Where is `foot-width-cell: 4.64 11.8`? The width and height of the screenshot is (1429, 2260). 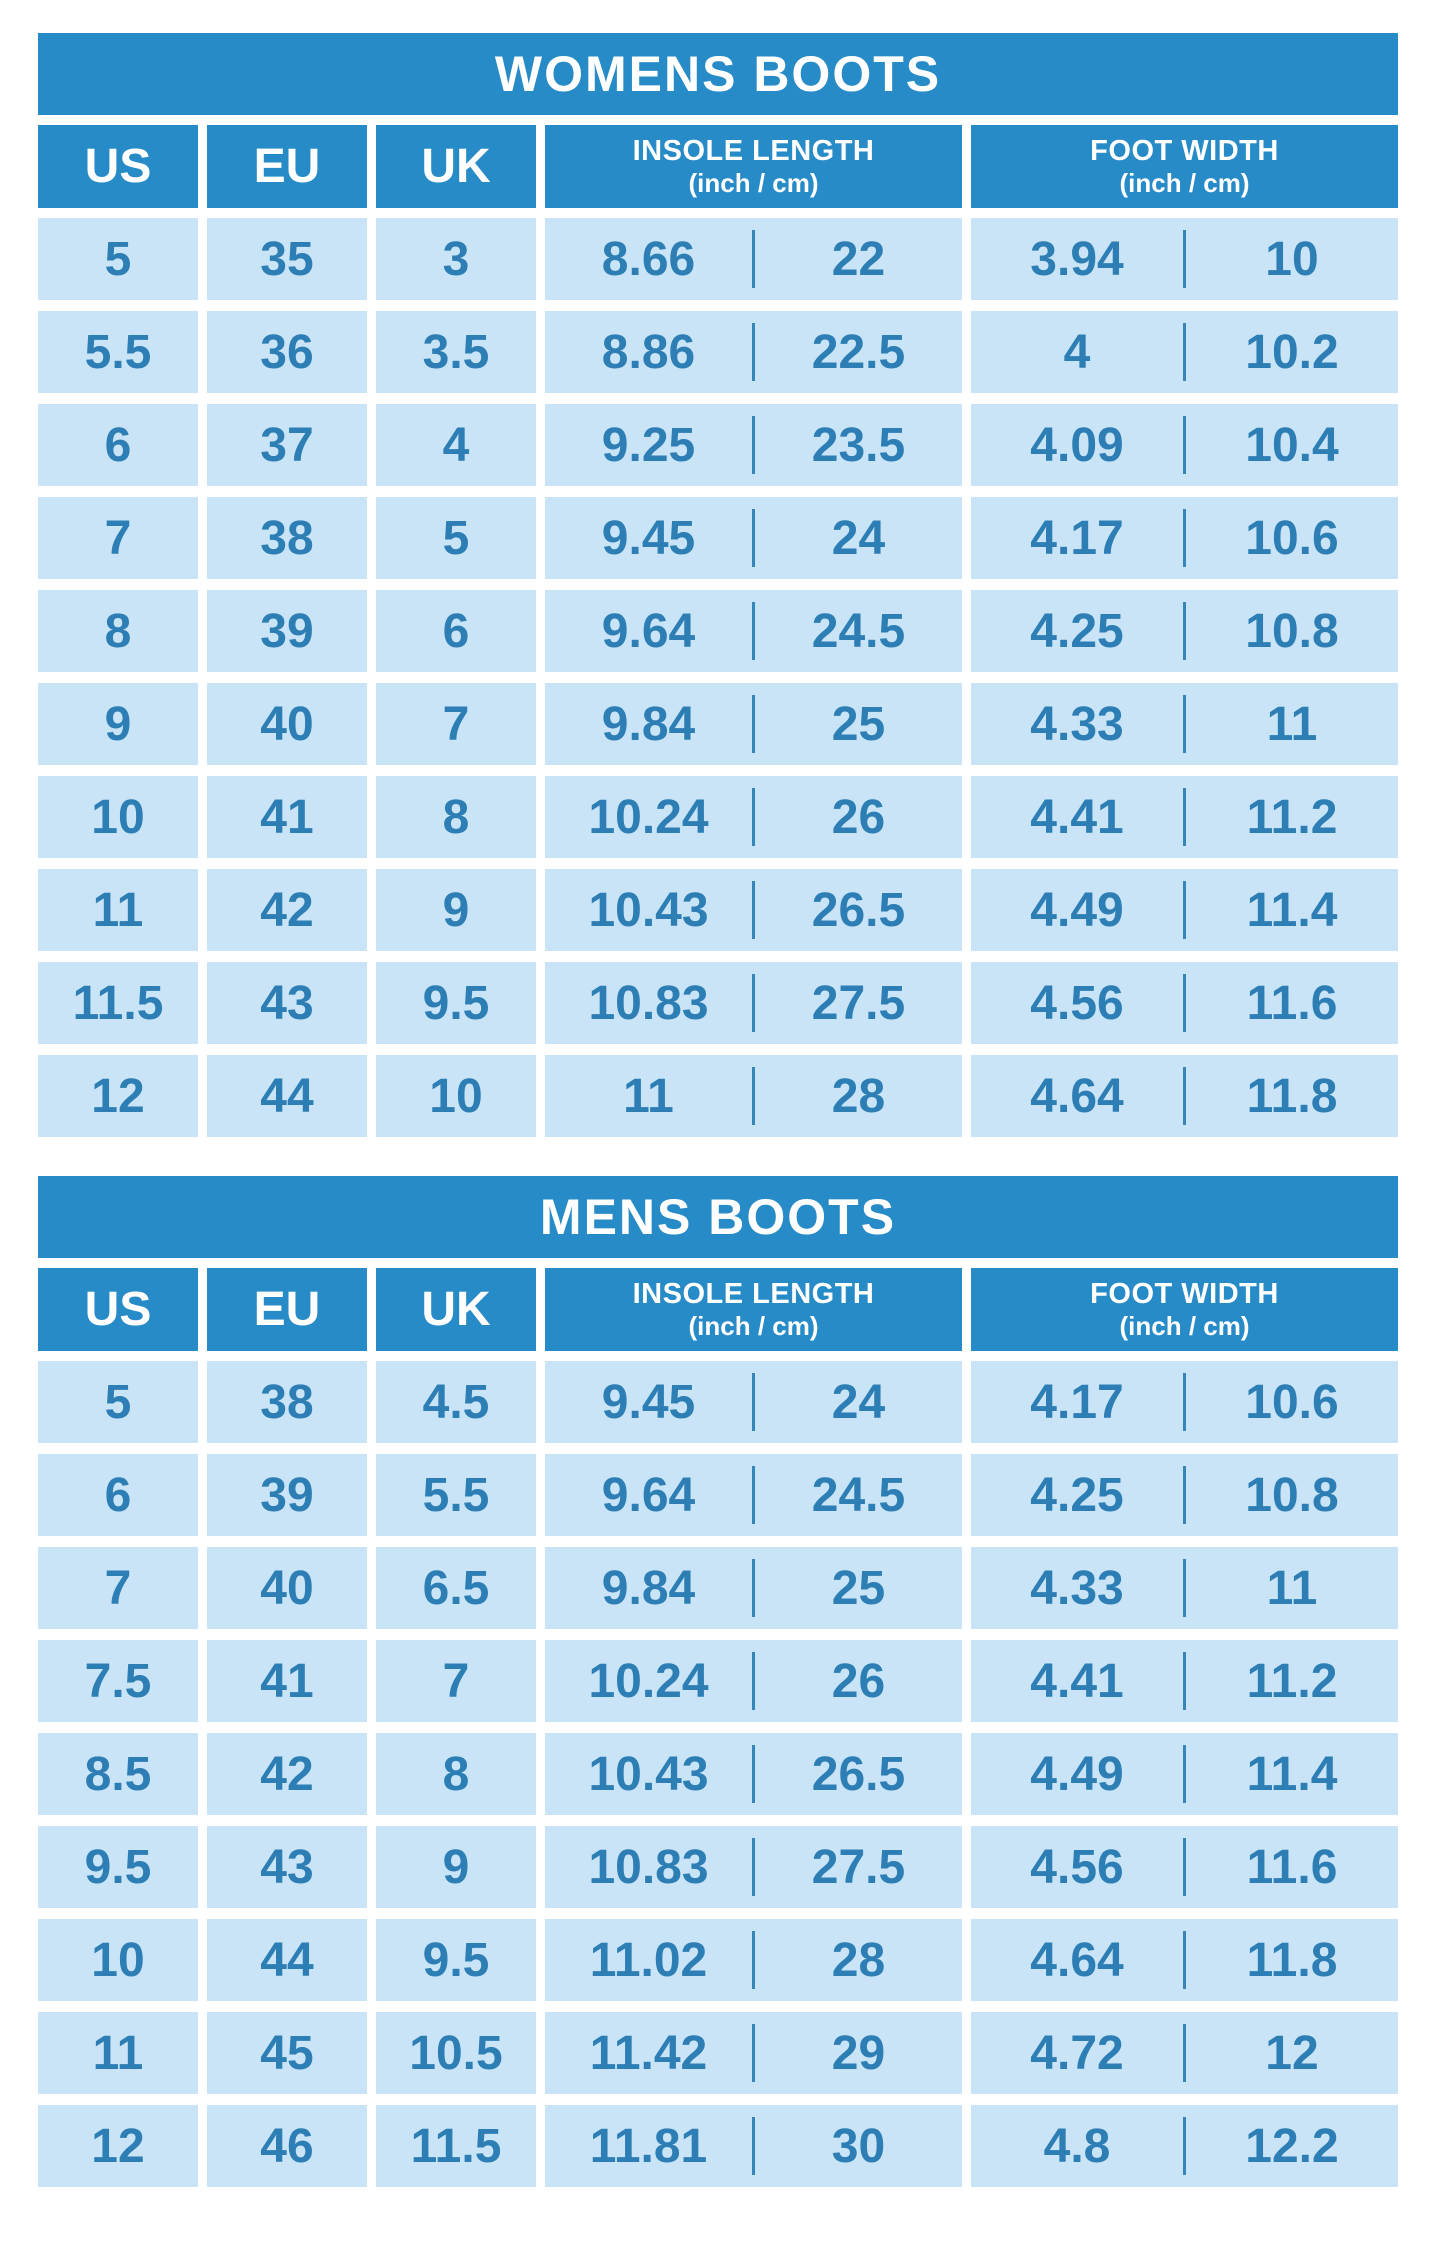 foot-width-cell: 4.64 11.8 is located at coordinates (1184, 1096).